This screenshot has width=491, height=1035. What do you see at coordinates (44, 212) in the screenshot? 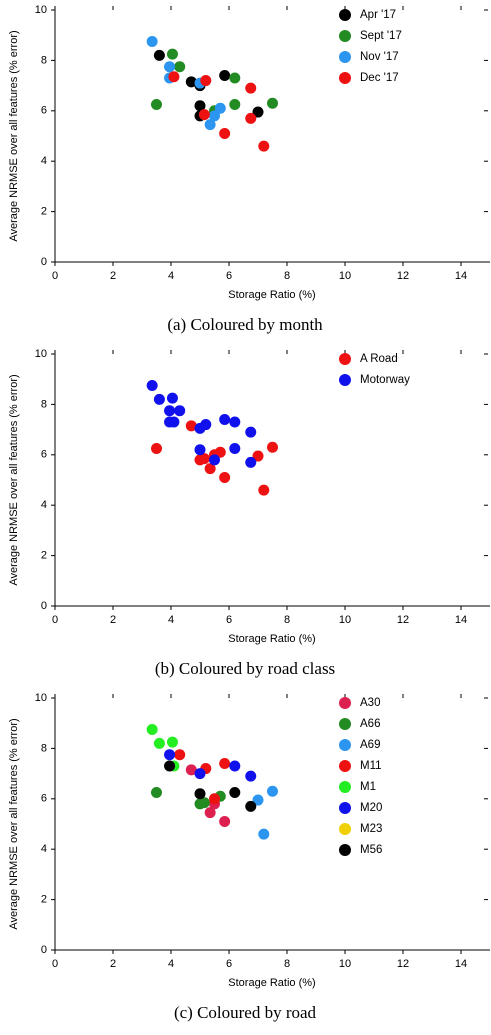
I see `y-tick-label: 2` at bounding box center [44, 212].